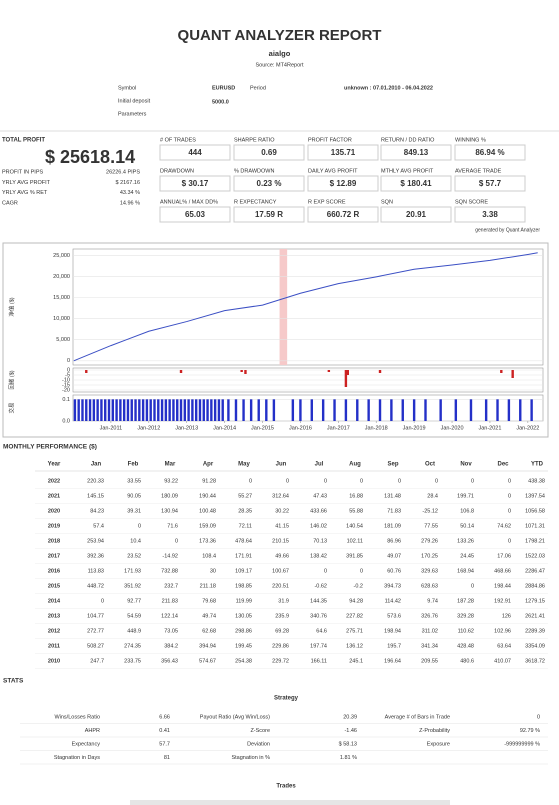 Image resolution: width=559 pixels, height=805 pixels. I want to click on month-cell: 55.27, so click(245, 496).